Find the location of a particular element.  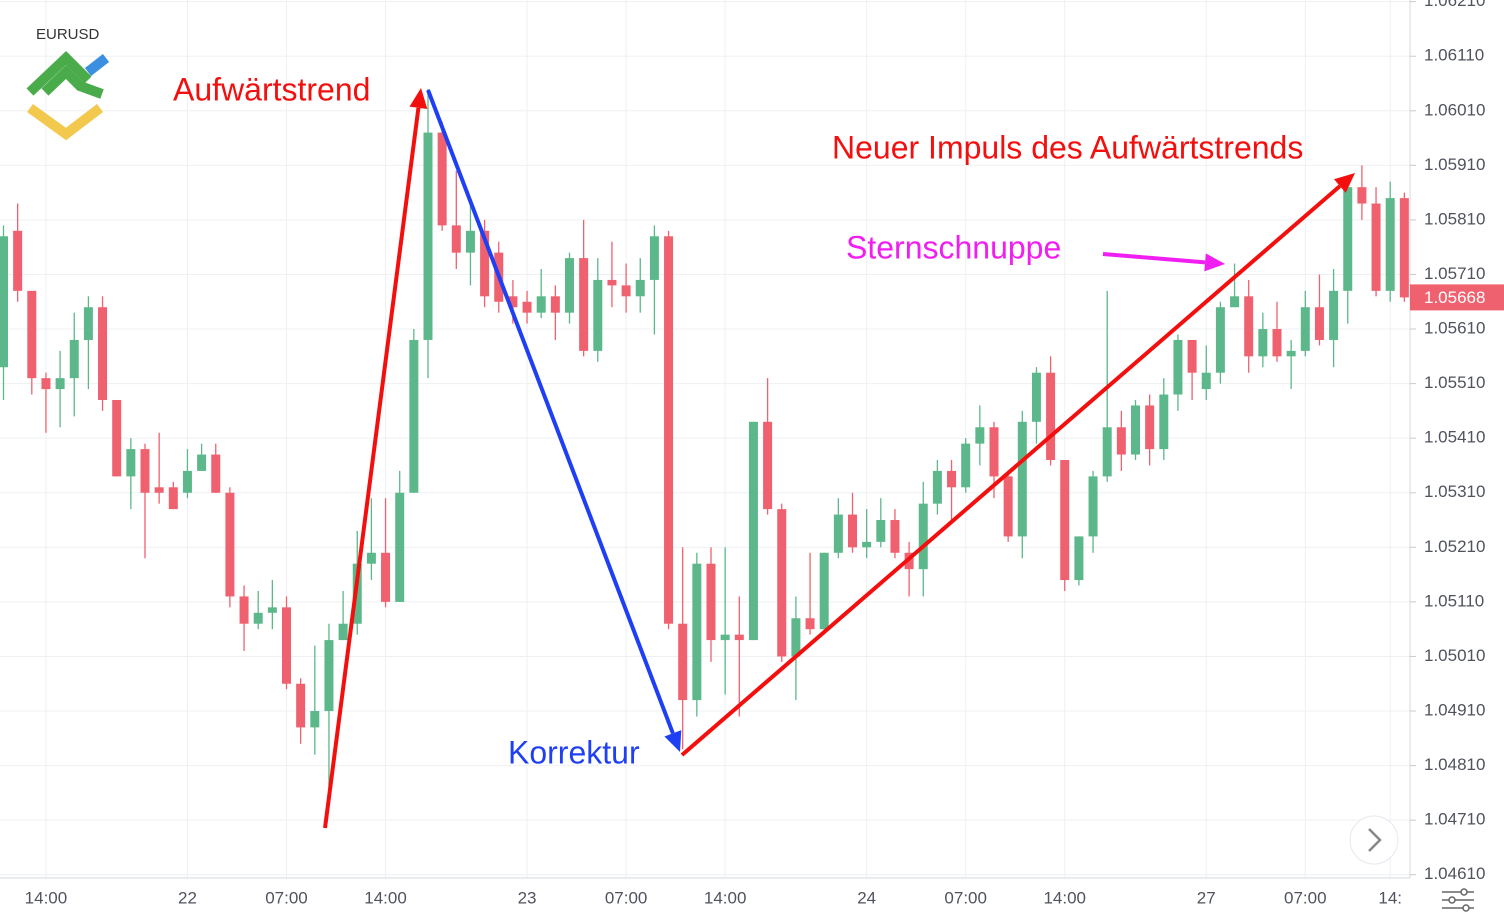

y-tick-label: 1.04810 is located at coordinates (1454, 764).